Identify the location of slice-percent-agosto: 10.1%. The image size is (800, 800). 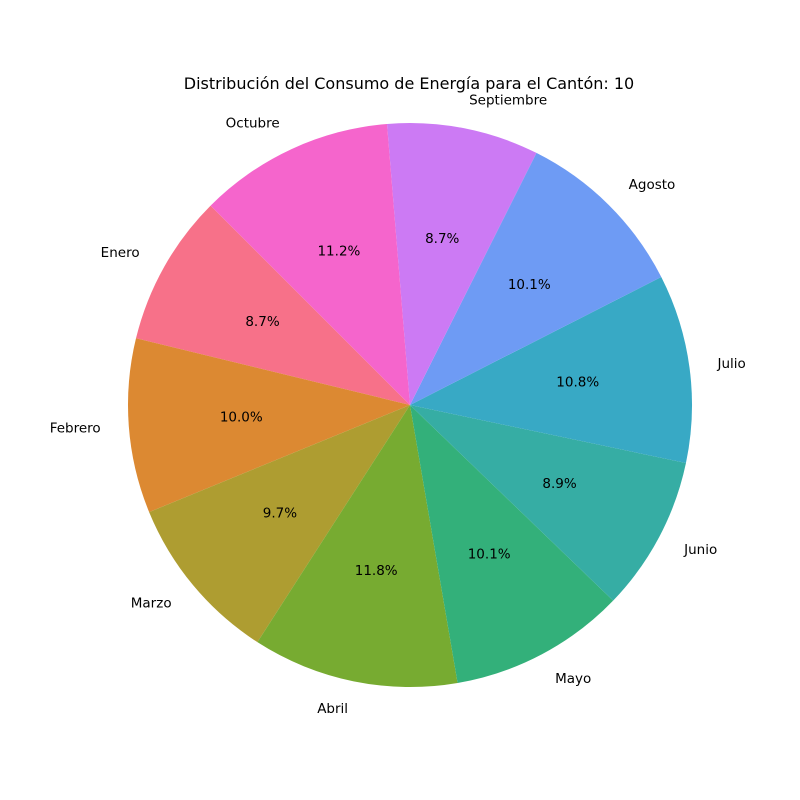
(529, 285).